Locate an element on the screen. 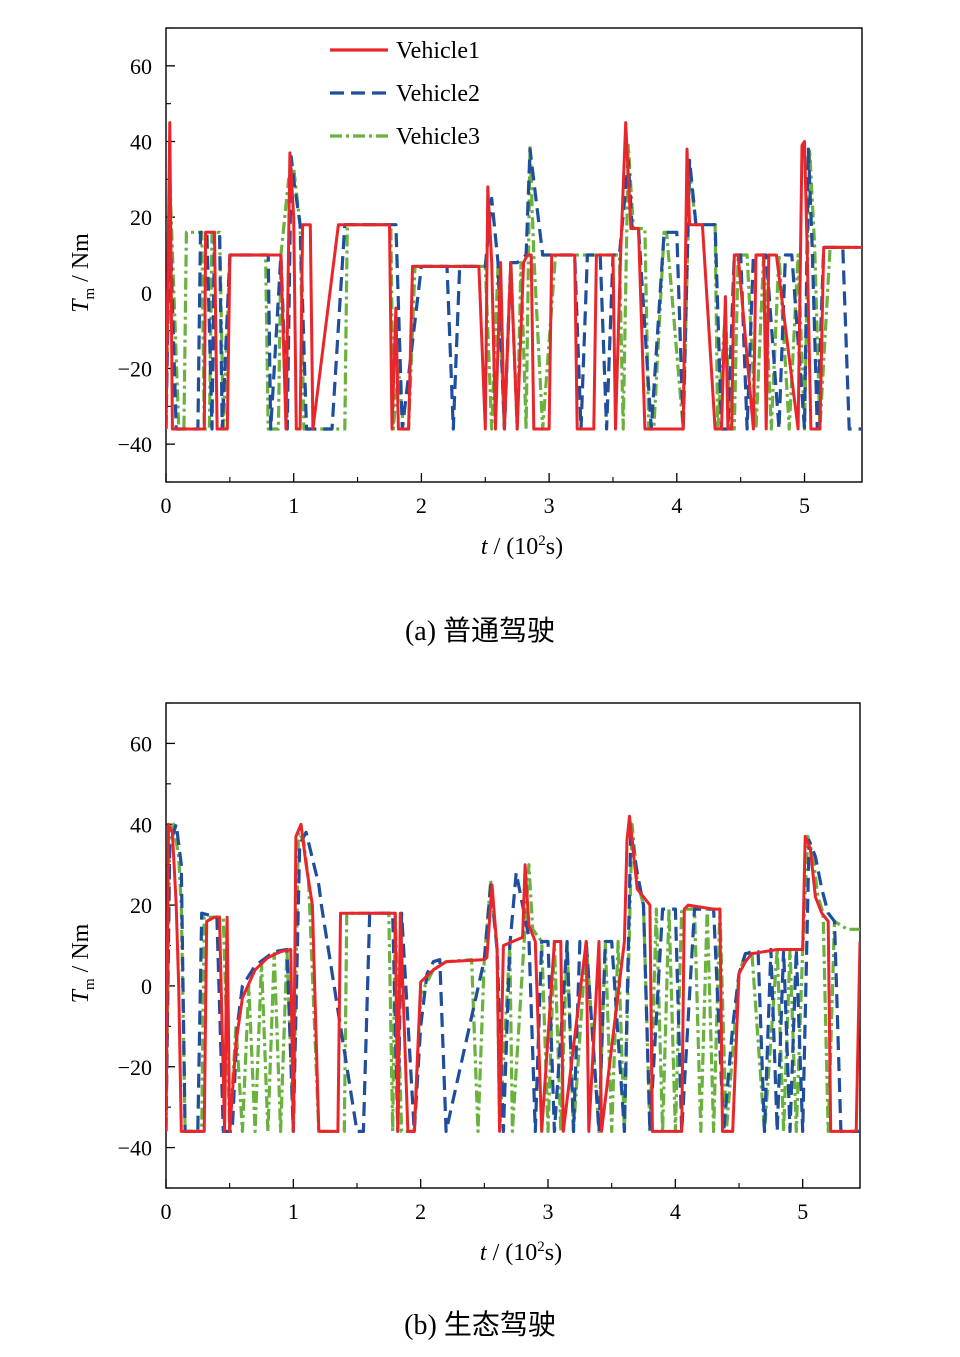 The image size is (960, 1357). y-axis-label-a: Tm / Nm is located at coordinates (83, 273).